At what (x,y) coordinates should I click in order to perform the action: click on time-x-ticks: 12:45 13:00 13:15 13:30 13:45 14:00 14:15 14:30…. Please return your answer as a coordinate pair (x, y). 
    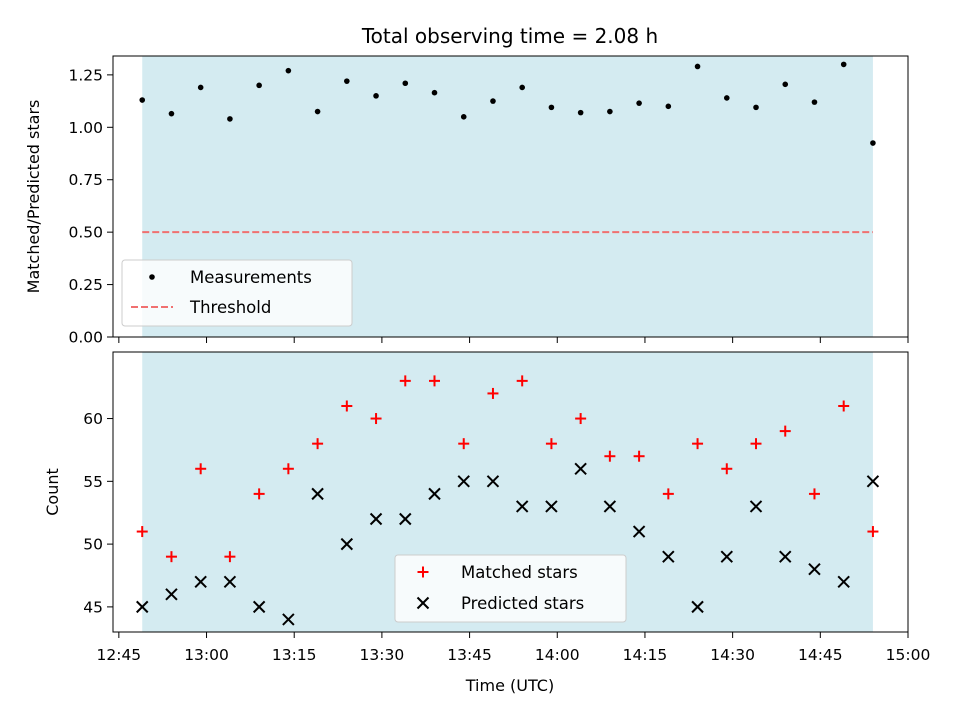
    Looking at the image, I should click on (514, 648).